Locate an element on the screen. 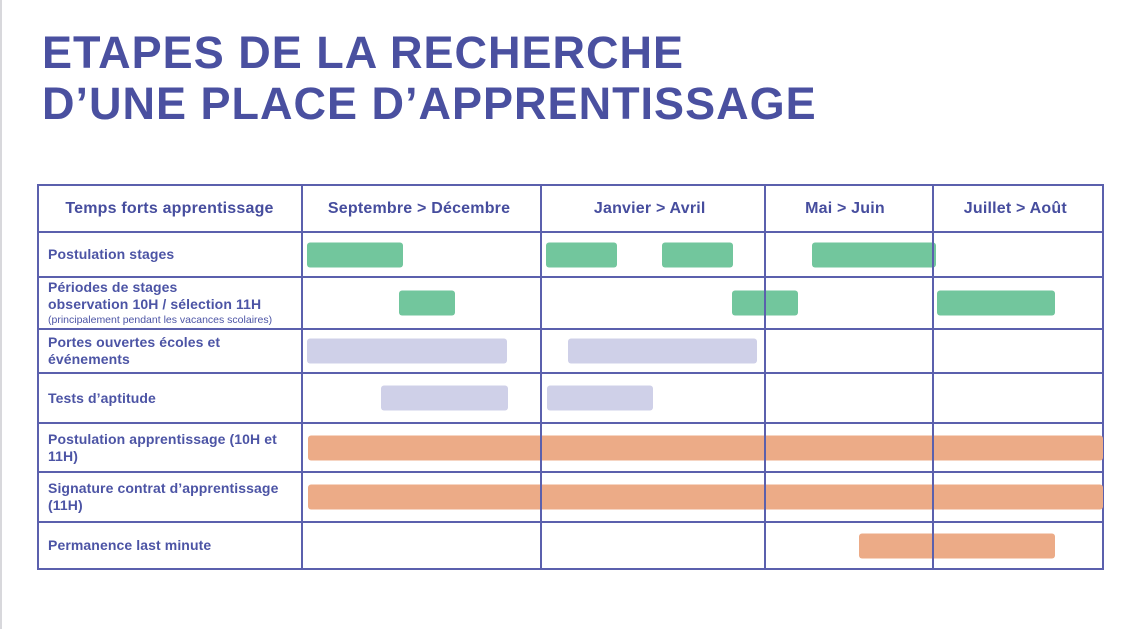 This screenshot has height=629, width=1140. window-edge is located at coordinates (1, 314).